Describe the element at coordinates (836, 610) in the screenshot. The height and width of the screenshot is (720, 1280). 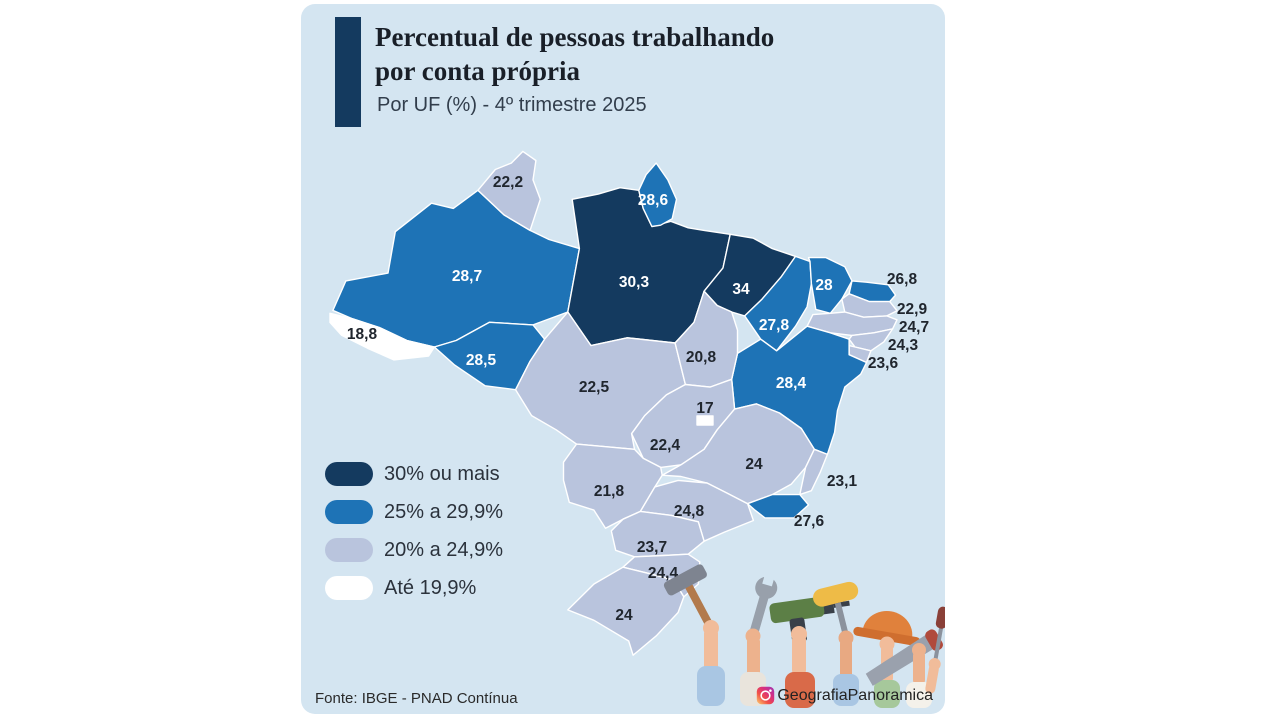
I see `paint-roller-icon` at that location.